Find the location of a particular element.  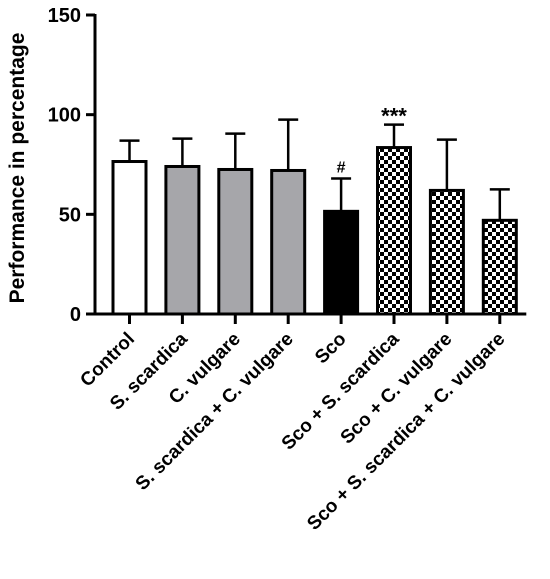

y-tick-label: 100 is located at coordinates (64, 116).